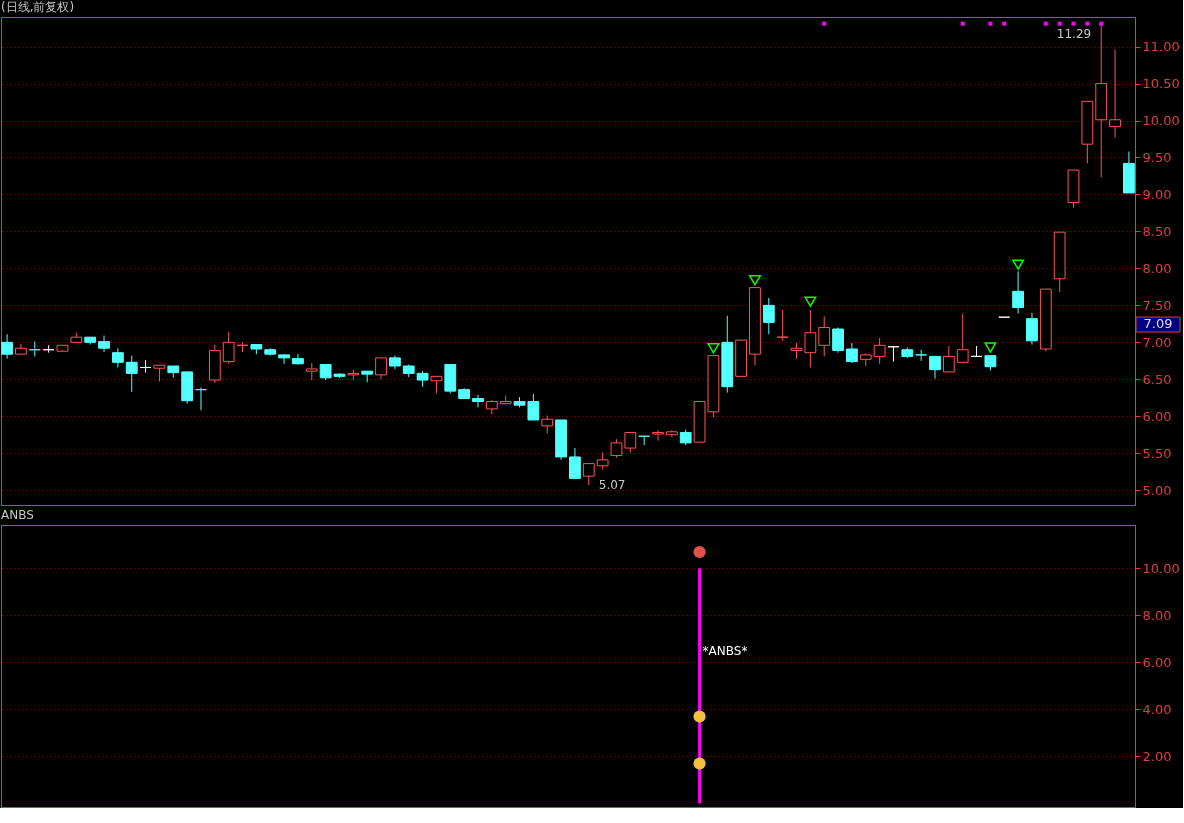 Image resolution: width=1184 pixels, height=823 pixels. I want to click on y-tick-label: 9.00, so click(1157, 194).